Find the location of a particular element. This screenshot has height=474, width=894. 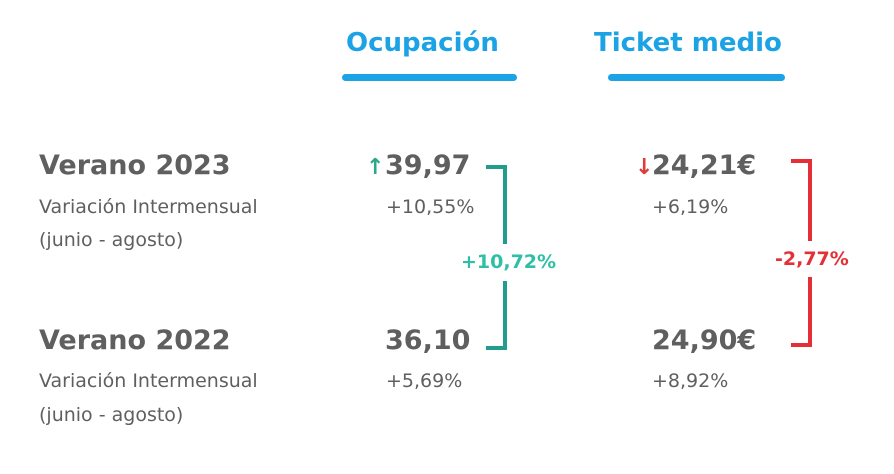

occupancy-header-underline is located at coordinates (429, 77).